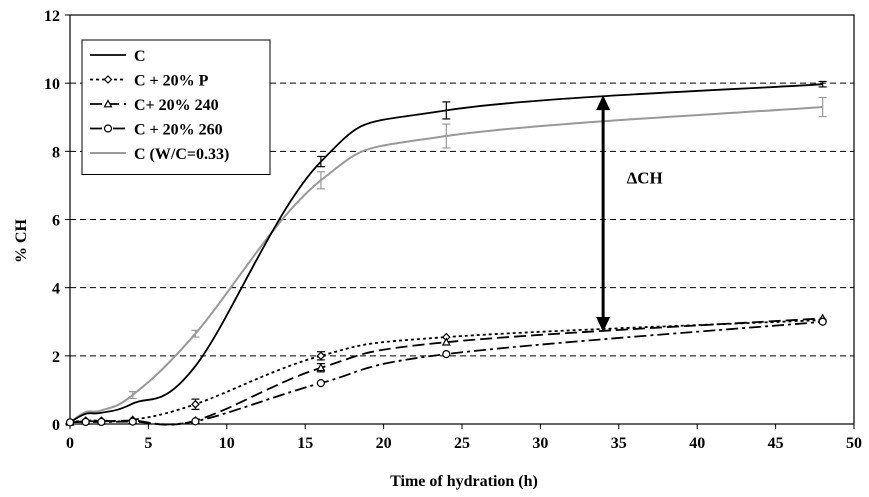  I want to click on legend-item: C+ 20% 240, so click(154, 105).